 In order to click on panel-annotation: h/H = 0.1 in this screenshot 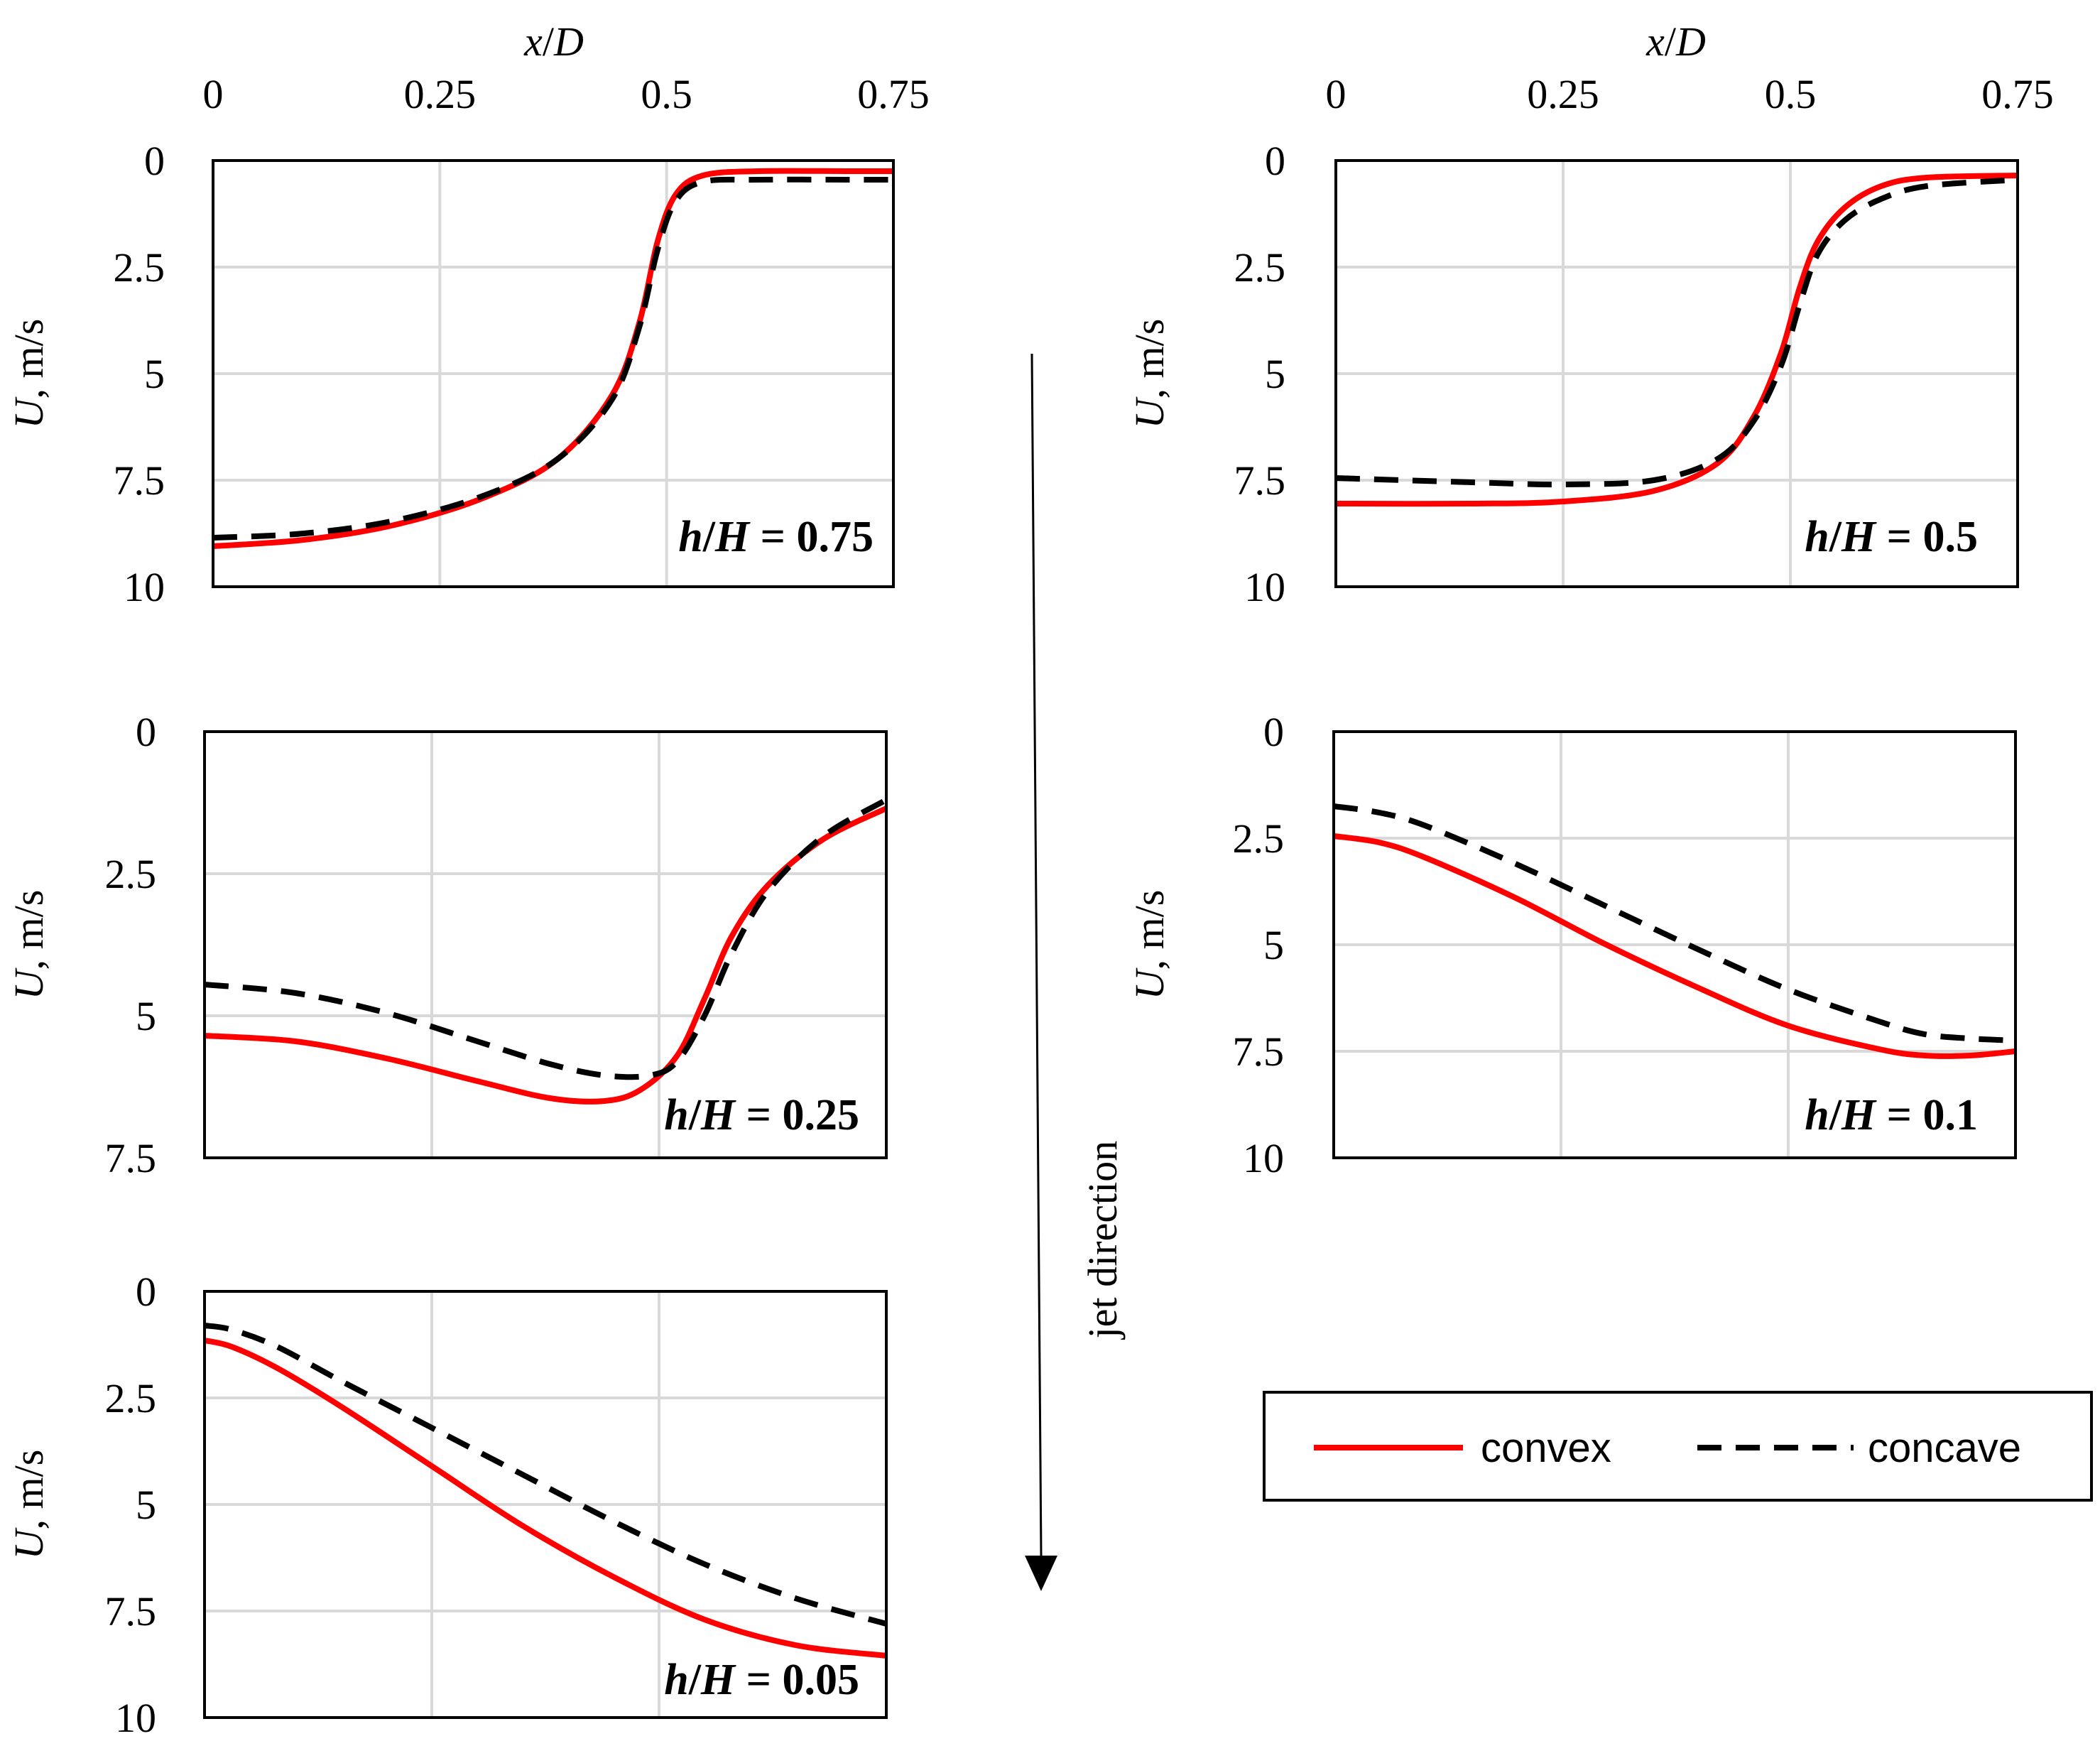, I will do `click(1891, 1115)`.